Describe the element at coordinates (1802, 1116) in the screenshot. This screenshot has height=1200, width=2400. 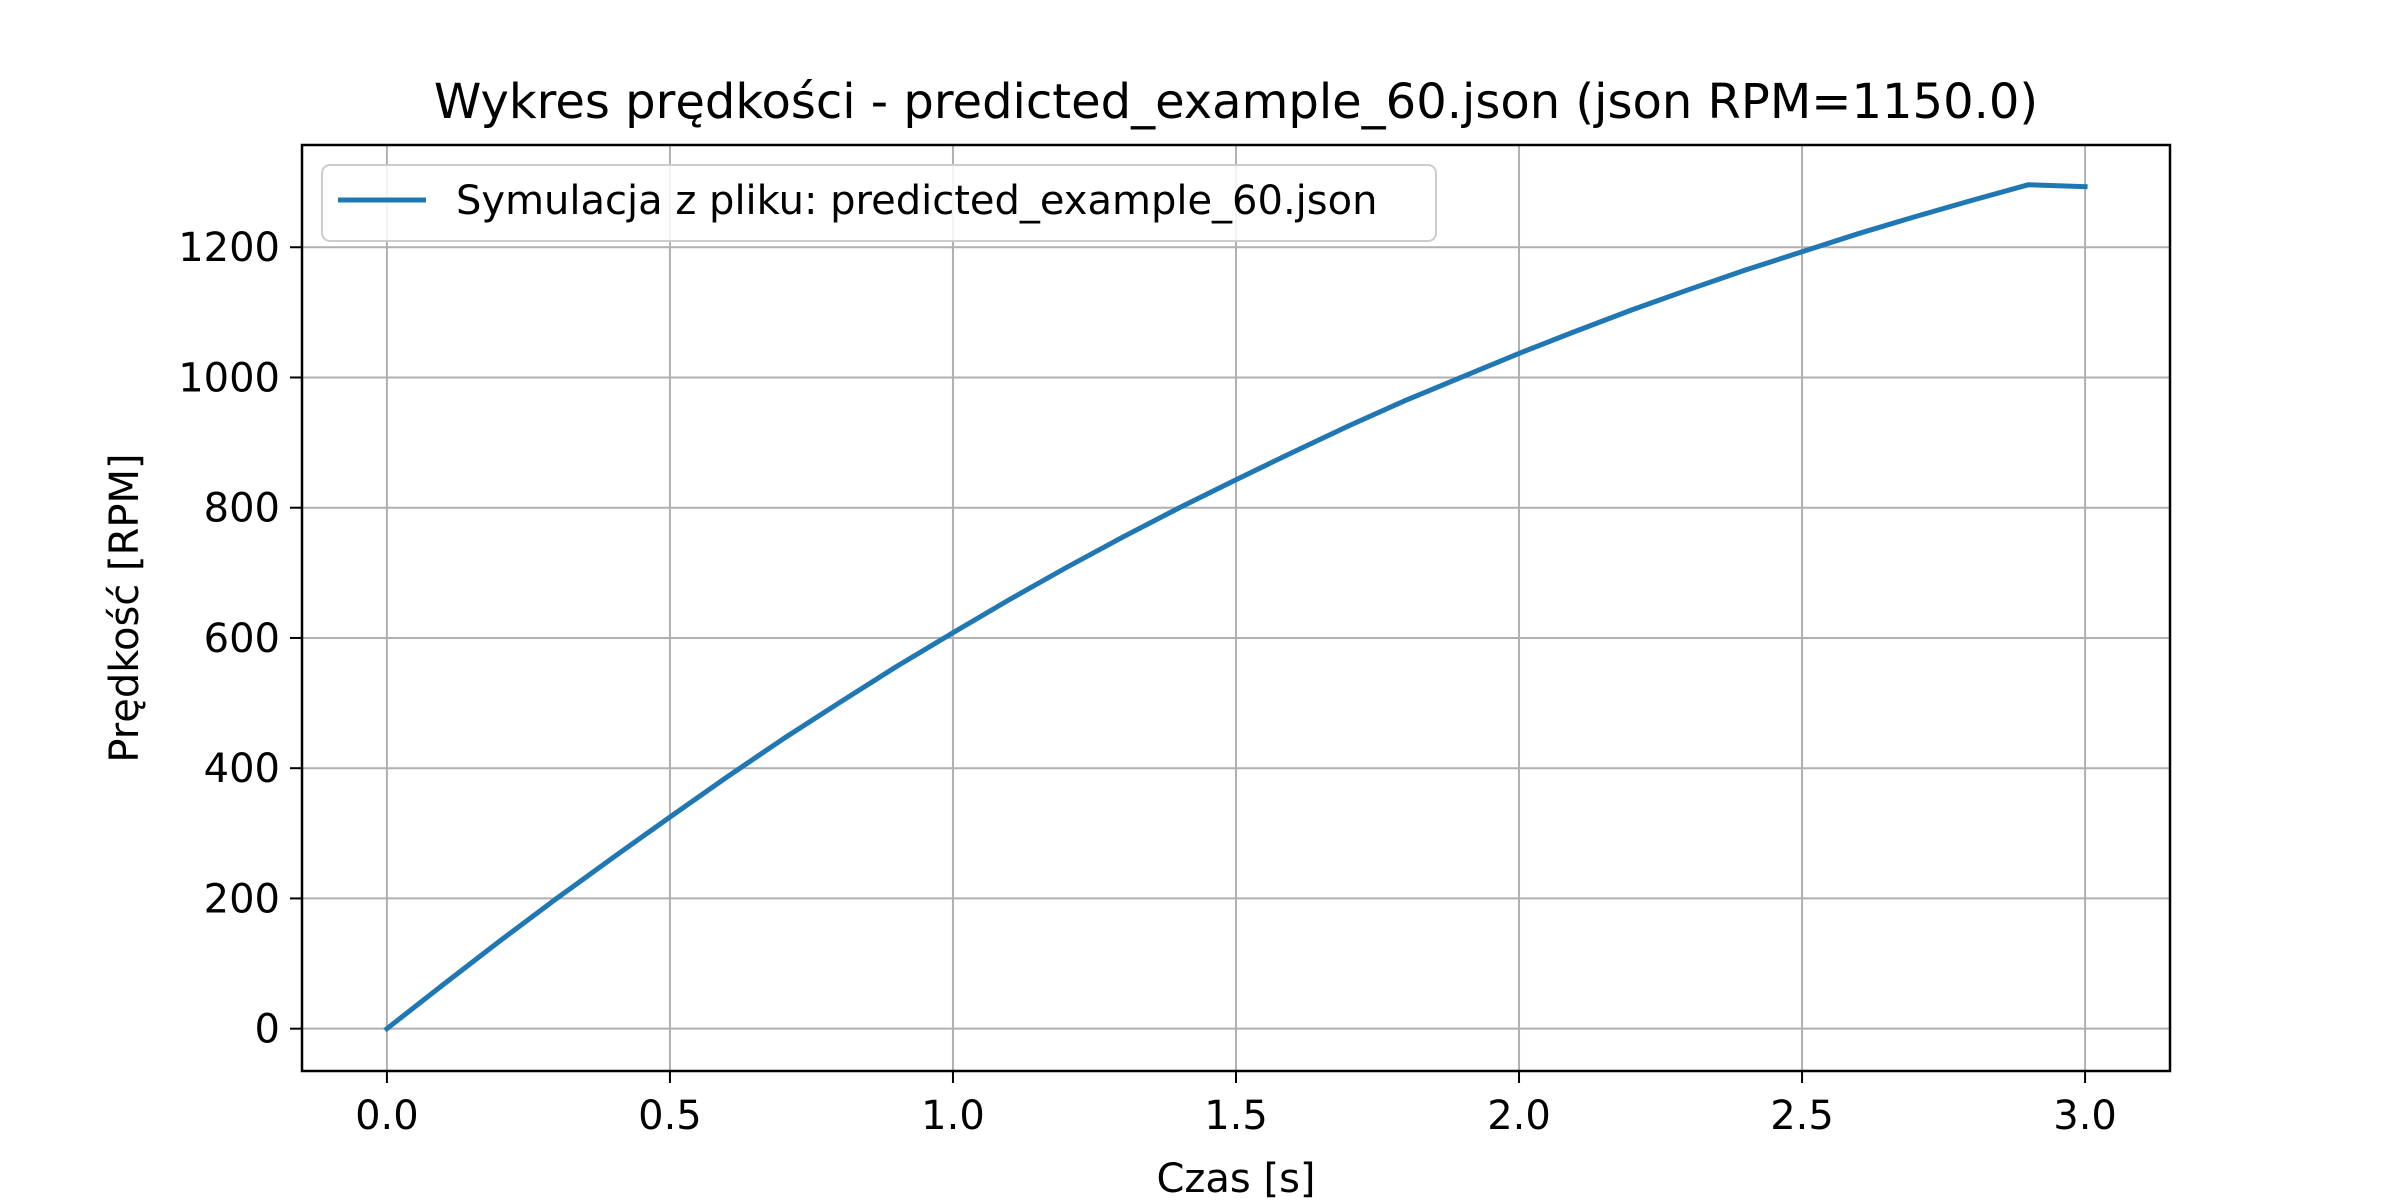
I see `x-tick-label: 2.5` at that location.